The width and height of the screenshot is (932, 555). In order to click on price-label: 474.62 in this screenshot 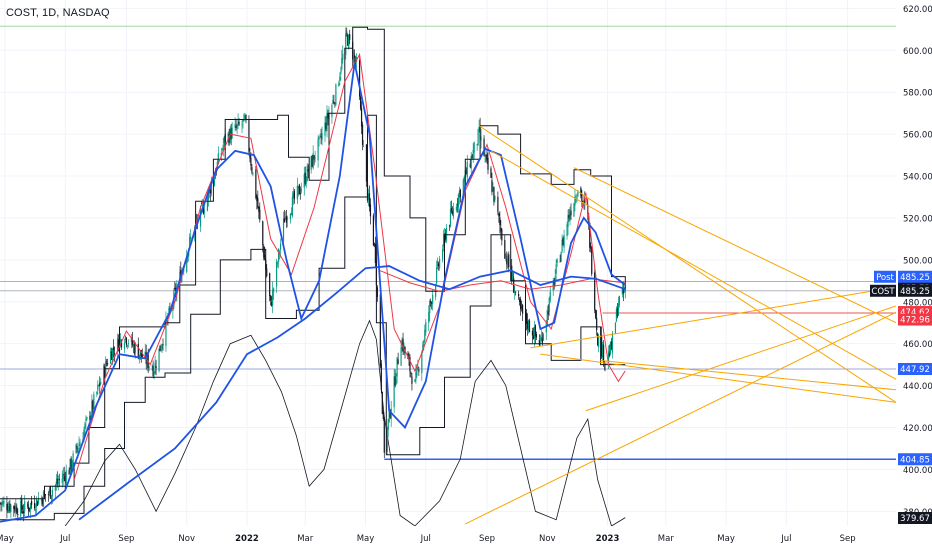, I will do `click(915, 313)`.